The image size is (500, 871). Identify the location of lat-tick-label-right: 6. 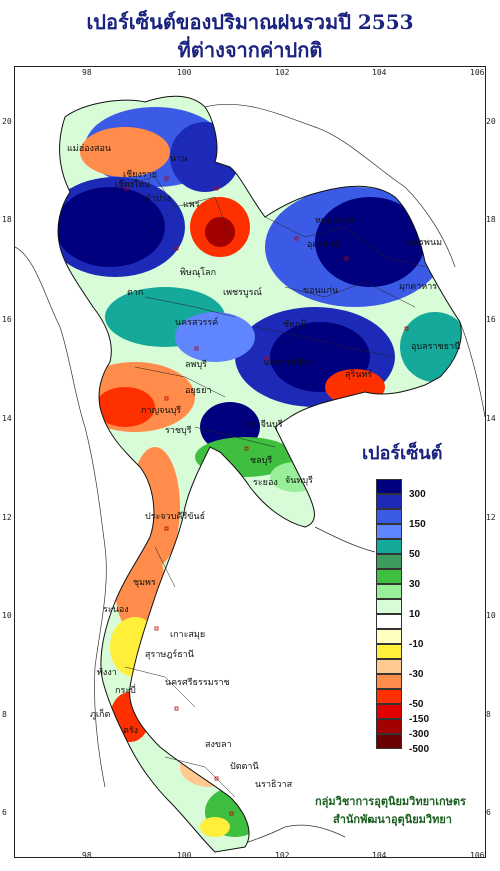
(488, 812).